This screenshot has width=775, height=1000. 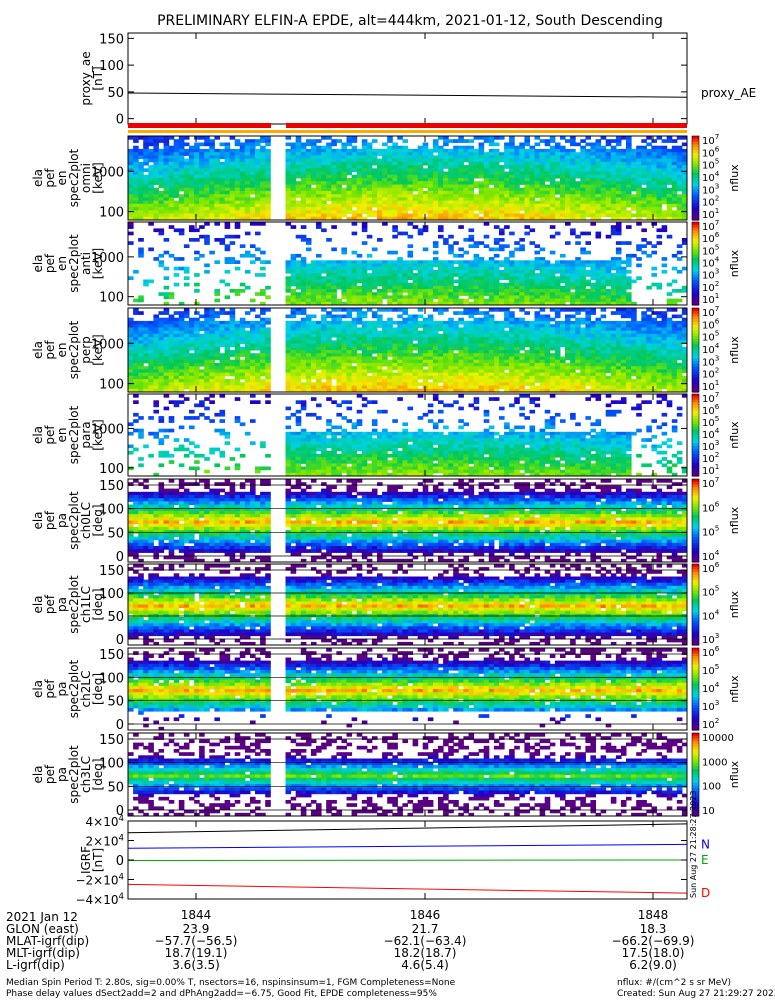 What do you see at coordinates (695, 185) in the screenshot?
I see `colorbar-segment` at bounding box center [695, 185].